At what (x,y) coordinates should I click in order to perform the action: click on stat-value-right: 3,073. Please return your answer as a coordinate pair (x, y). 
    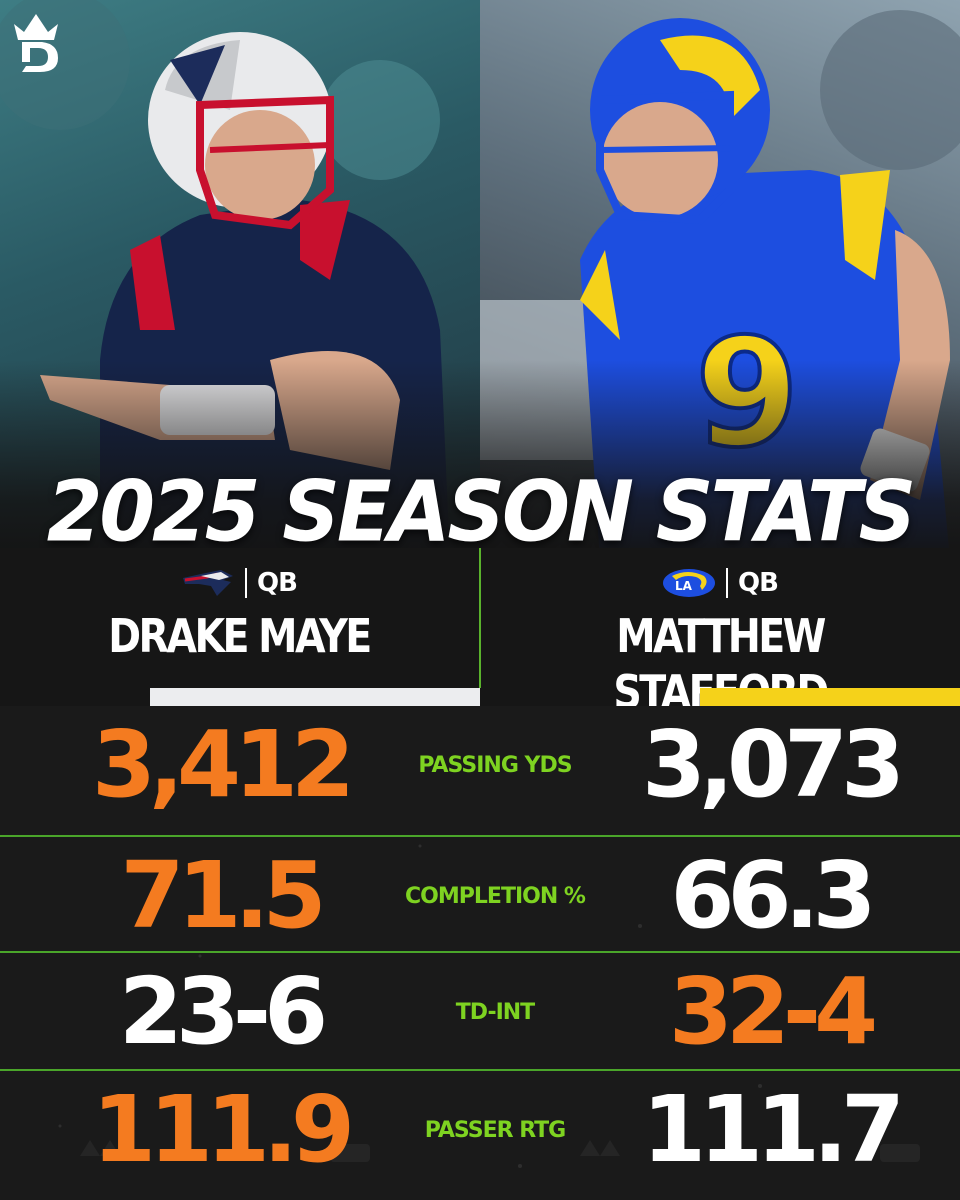
    Looking at the image, I should click on (773, 764).